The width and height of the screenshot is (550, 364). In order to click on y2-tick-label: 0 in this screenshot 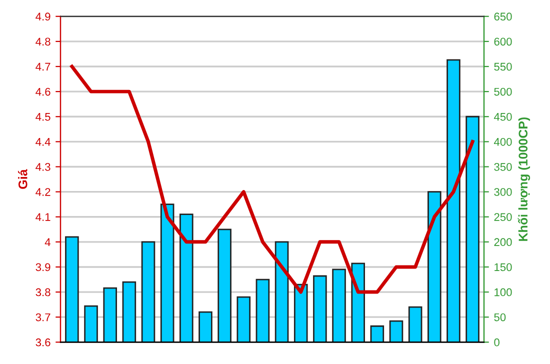, I will do `click(497, 342)`.